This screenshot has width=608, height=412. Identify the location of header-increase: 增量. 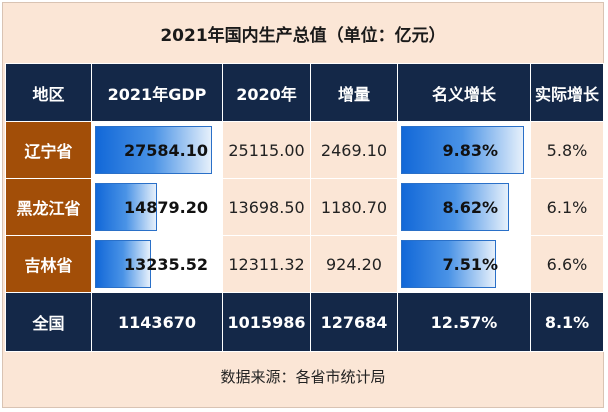
(354, 92).